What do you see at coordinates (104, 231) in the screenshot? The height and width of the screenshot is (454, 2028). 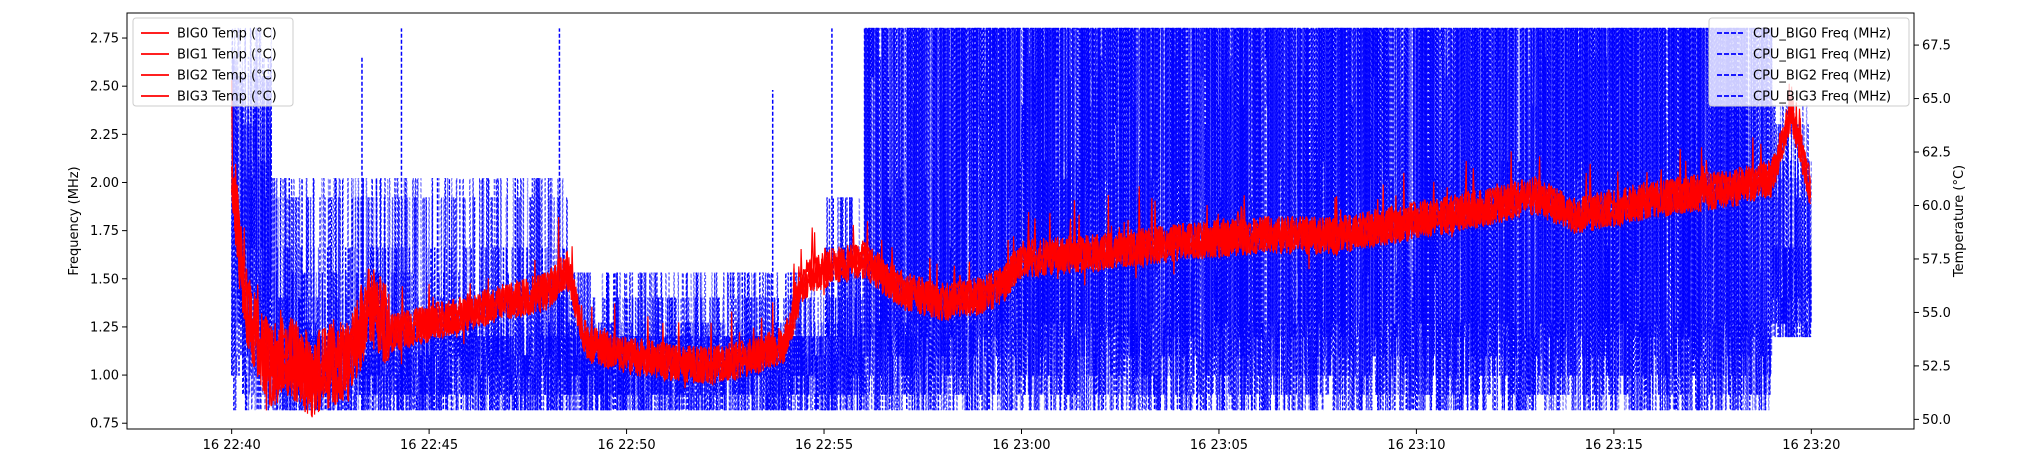 I see `y-left-tick-label: 1.75` at bounding box center [104, 231].